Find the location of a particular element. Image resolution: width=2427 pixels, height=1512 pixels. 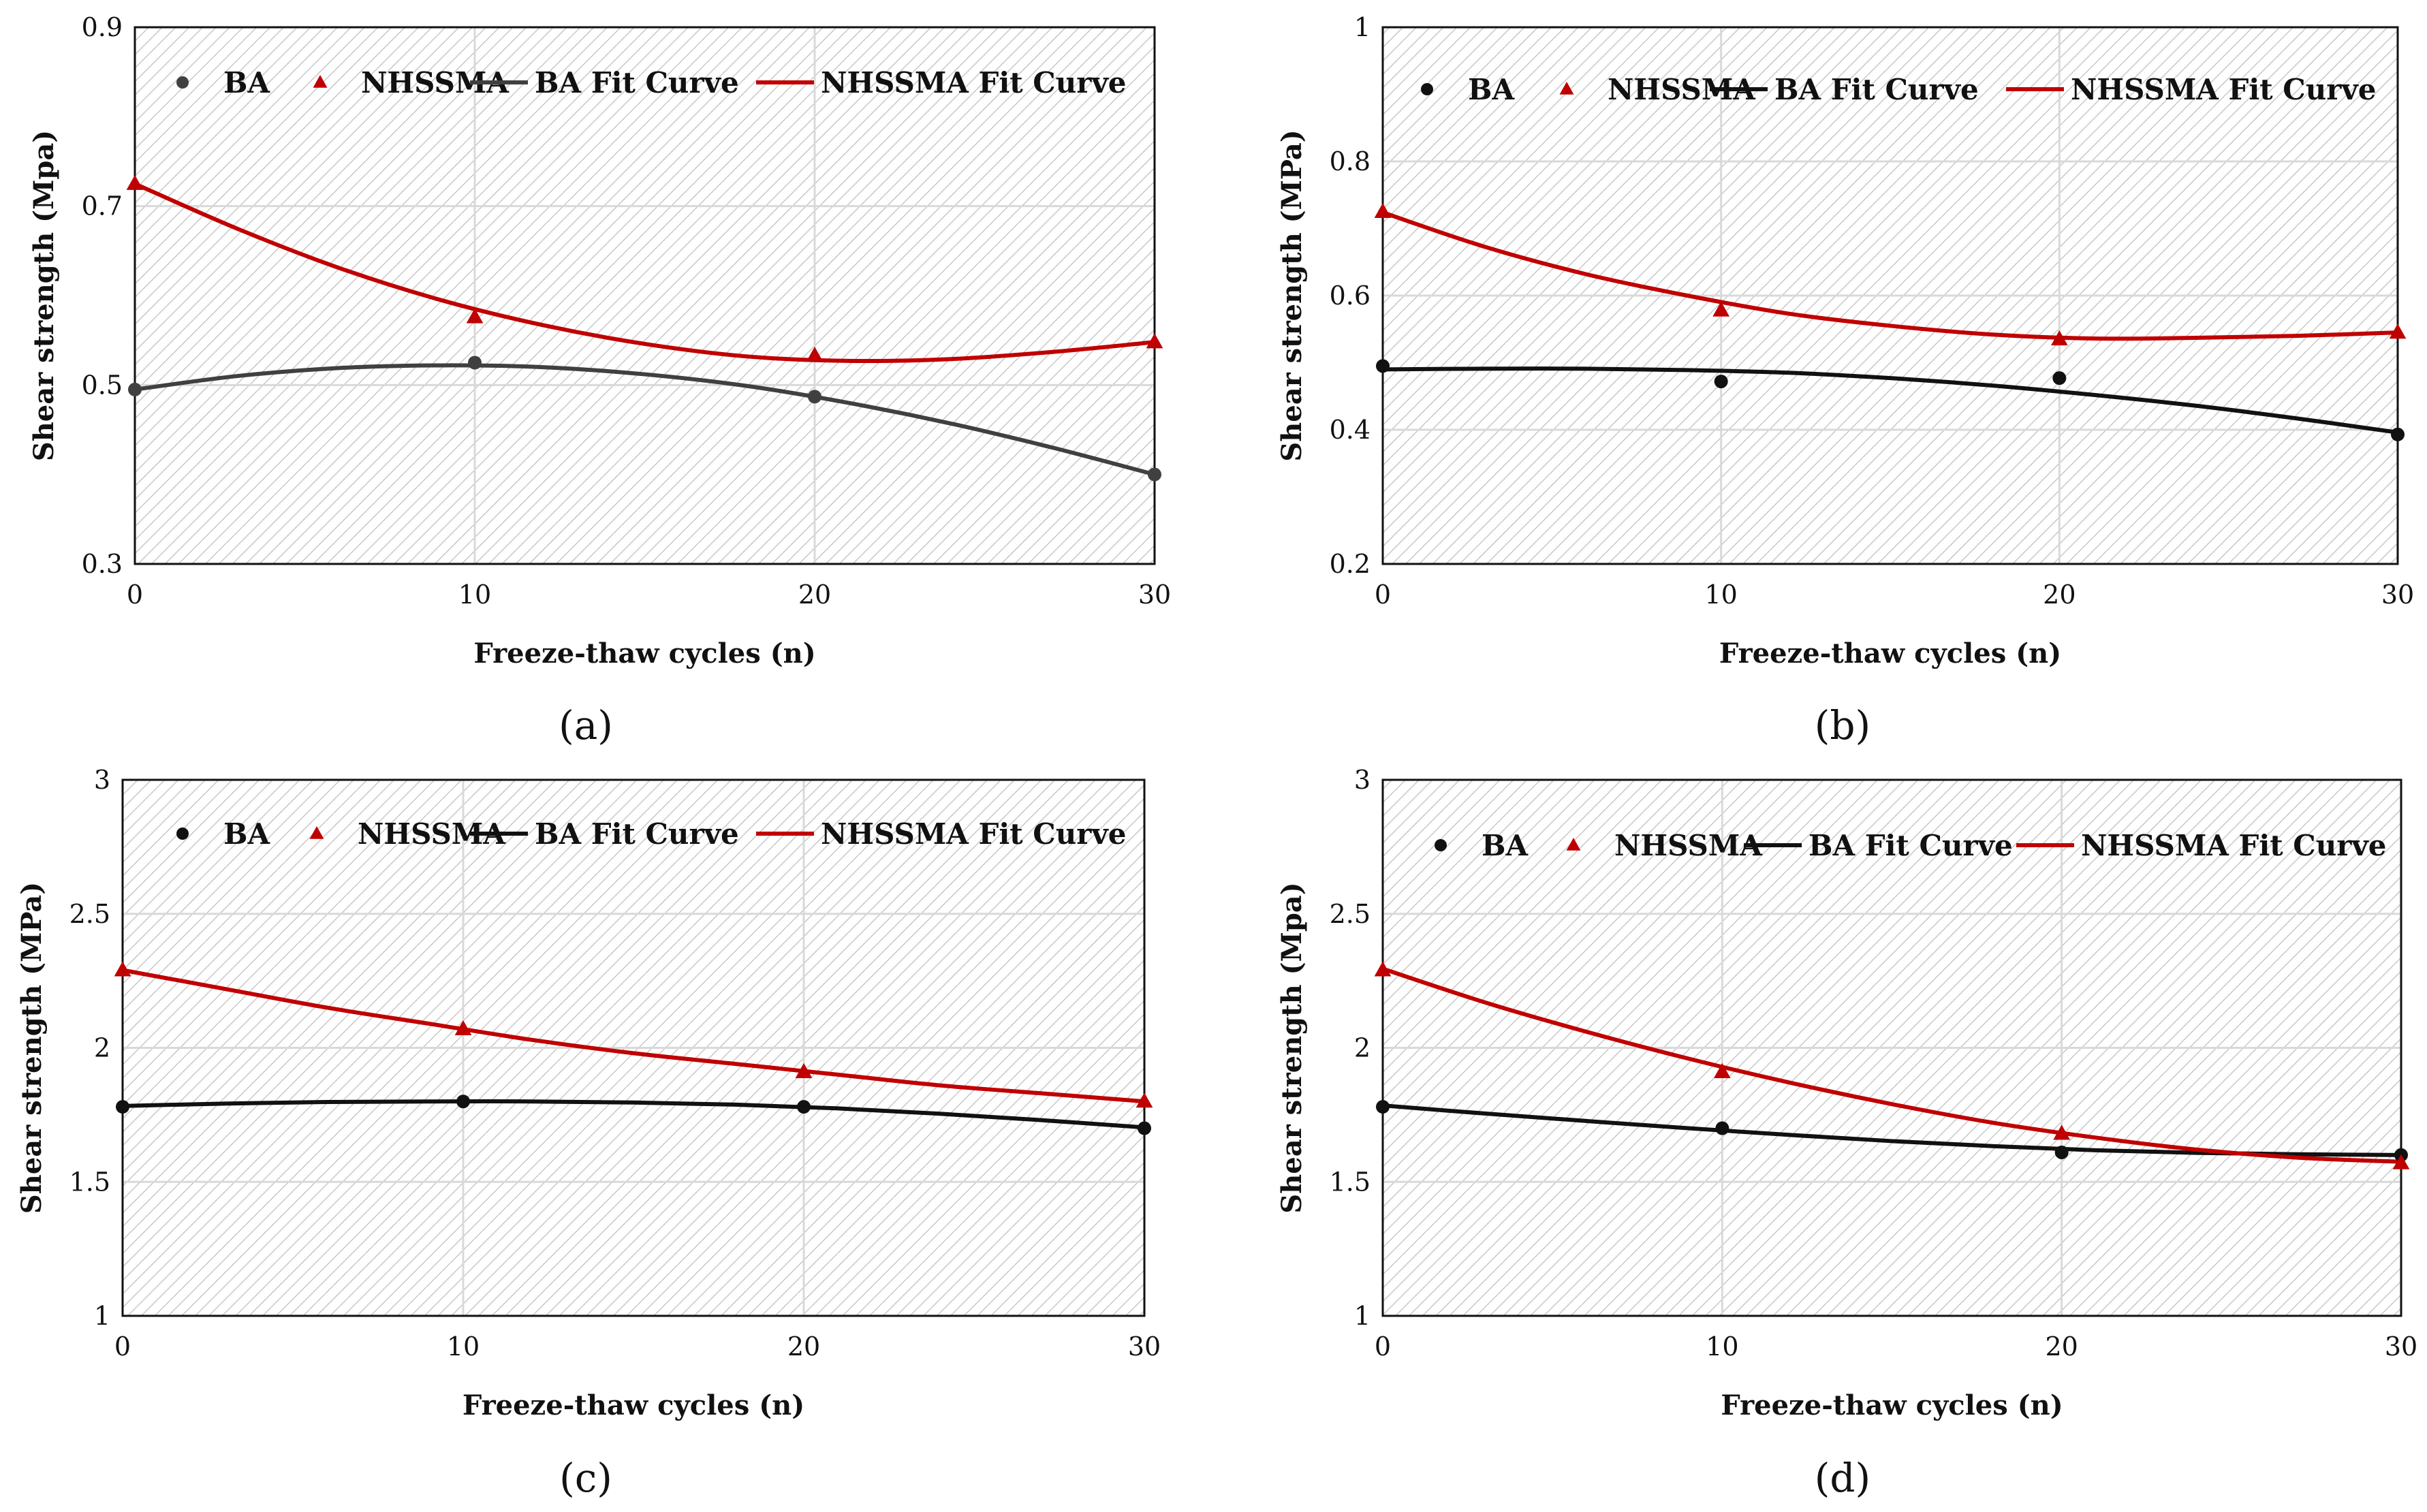

y-tick-label: 0.8 is located at coordinates (1350, 161).